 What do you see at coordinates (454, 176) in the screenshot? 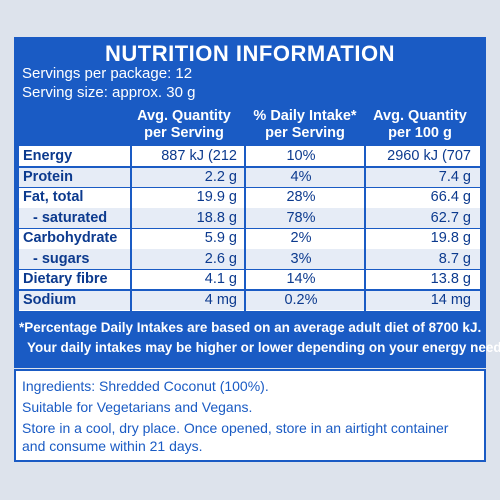
I see `cell-per-100g: 7.4 g` at bounding box center [454, 176].